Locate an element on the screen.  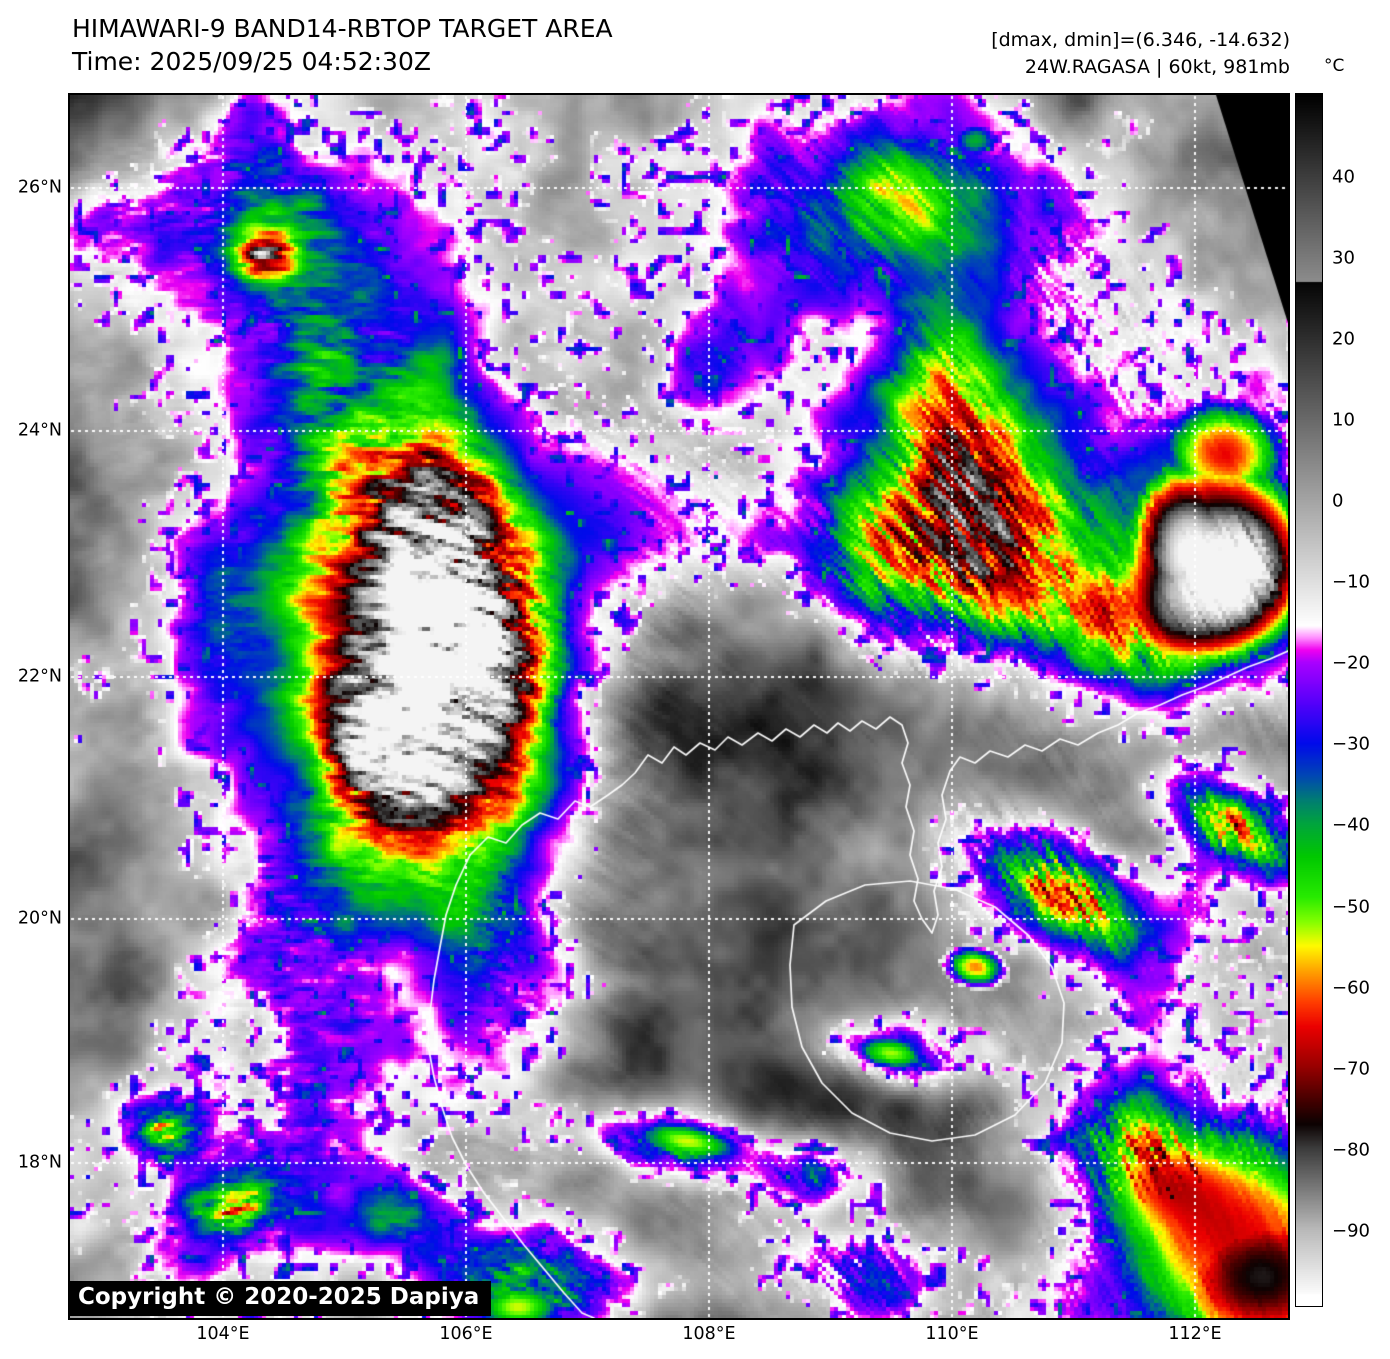
colorbar-canvas is located at coordinates (1309, 700).